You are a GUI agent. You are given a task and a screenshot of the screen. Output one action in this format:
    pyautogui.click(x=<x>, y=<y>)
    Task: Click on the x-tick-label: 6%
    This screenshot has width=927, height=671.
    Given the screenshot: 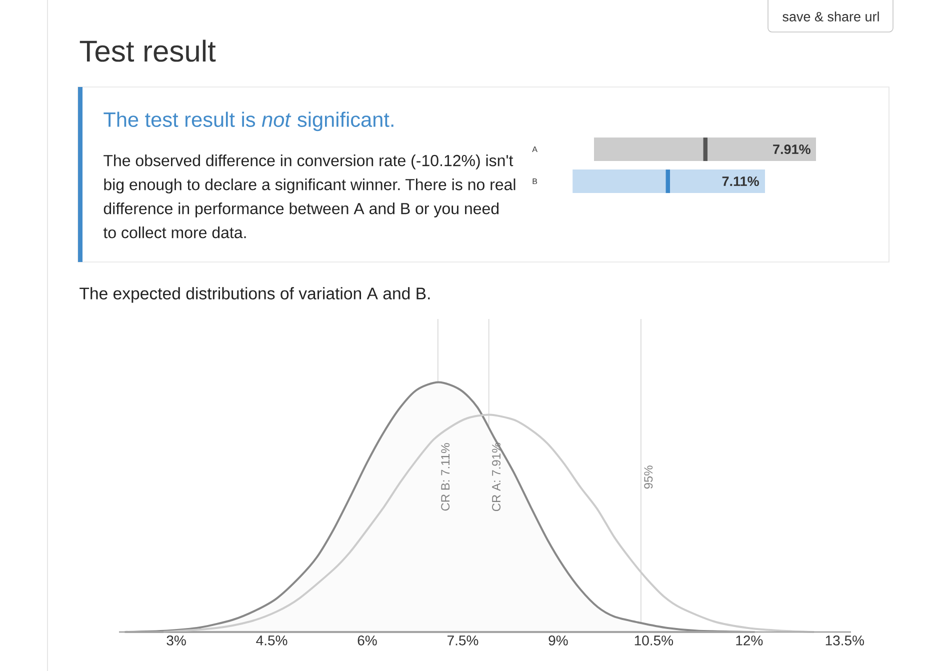 What is the action you would take?
    pyautogui.click(x=367, y=641)
    